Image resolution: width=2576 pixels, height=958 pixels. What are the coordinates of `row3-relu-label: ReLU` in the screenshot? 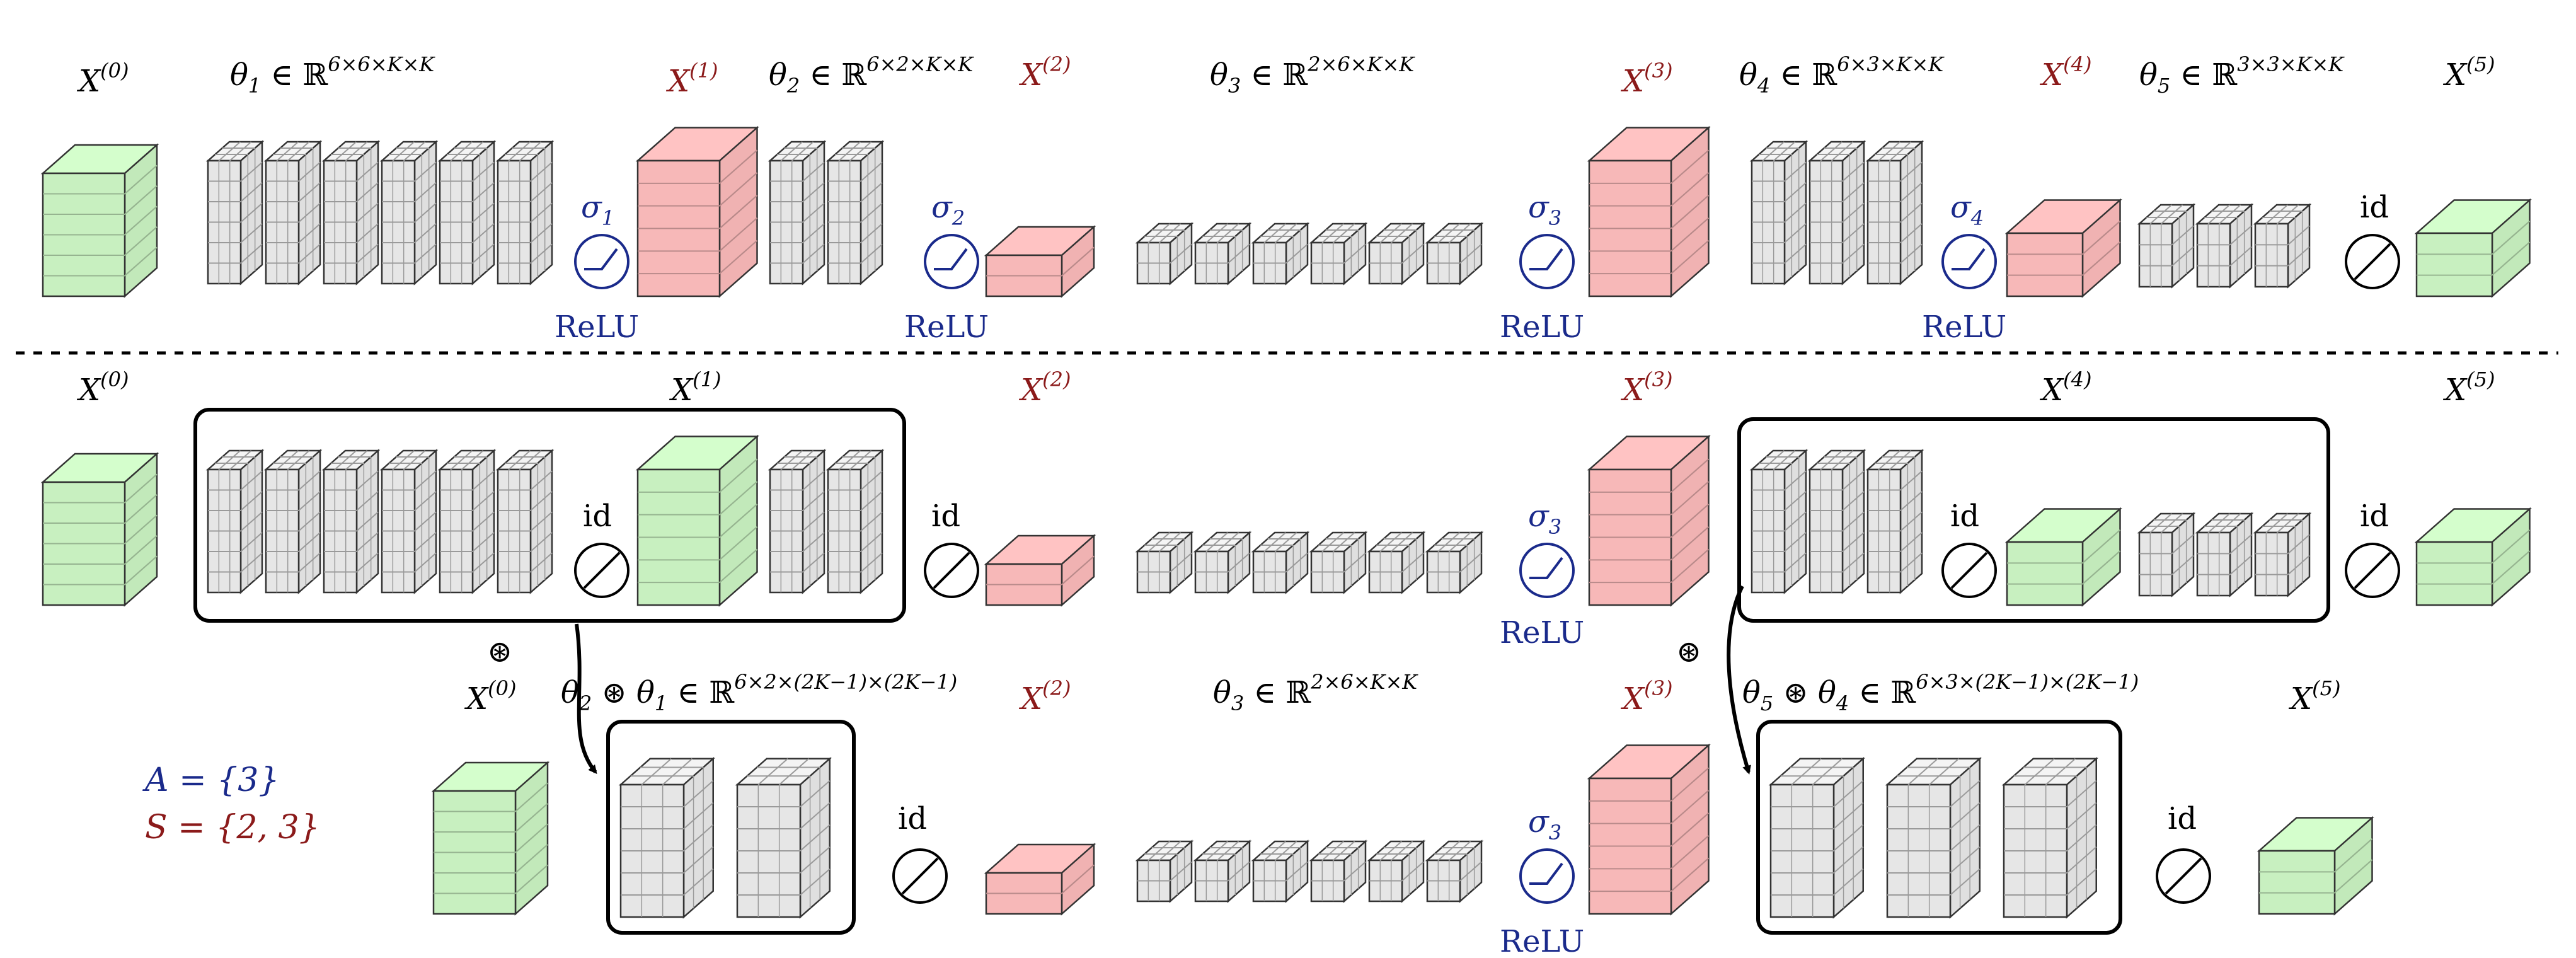 It's located at (1542, 941).